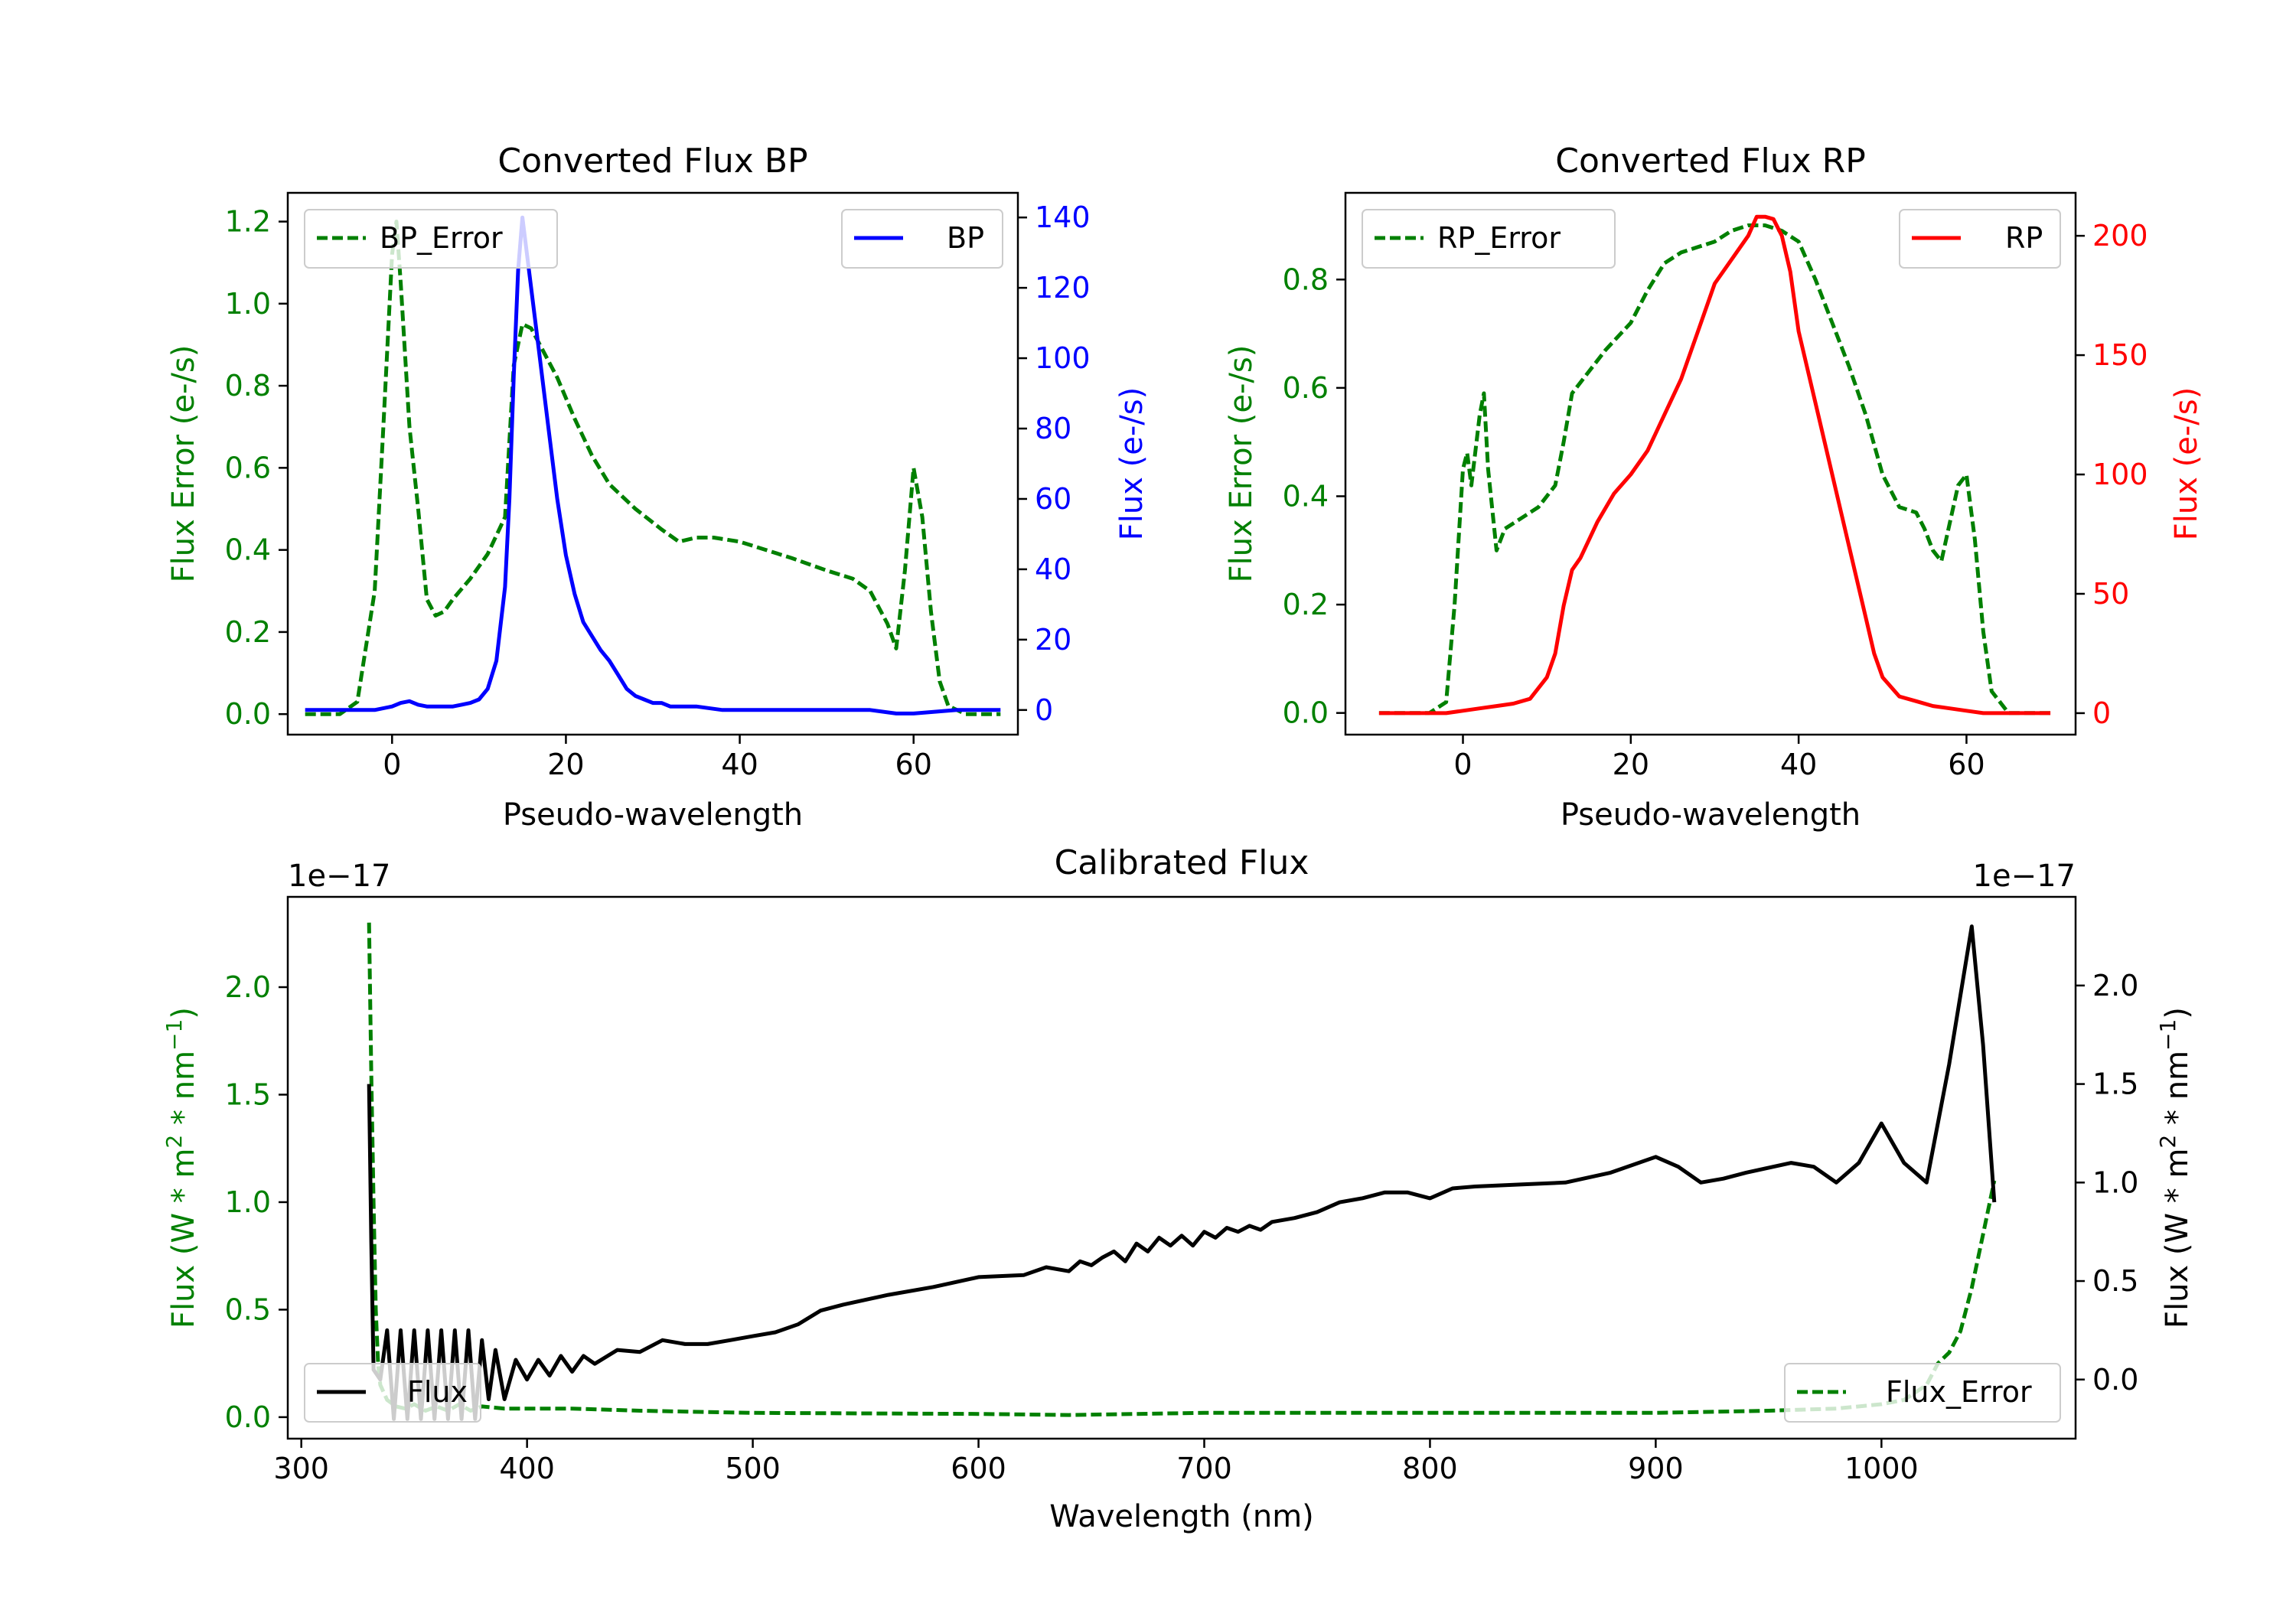 The image size is (2296, 1607). What do you see at coordinates (1430, 1468) in the screenshot?
I see `cal-xtick-label: 800` at bounding box center [1430, 1468].